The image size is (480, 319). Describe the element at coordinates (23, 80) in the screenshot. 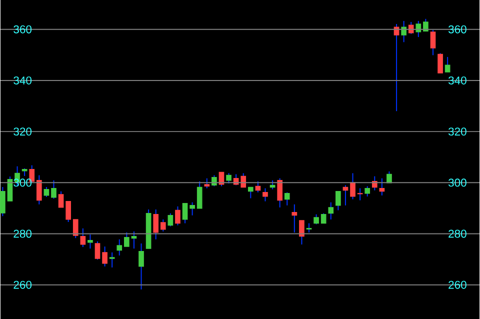

I see `y-tick-label: 340` at that location.